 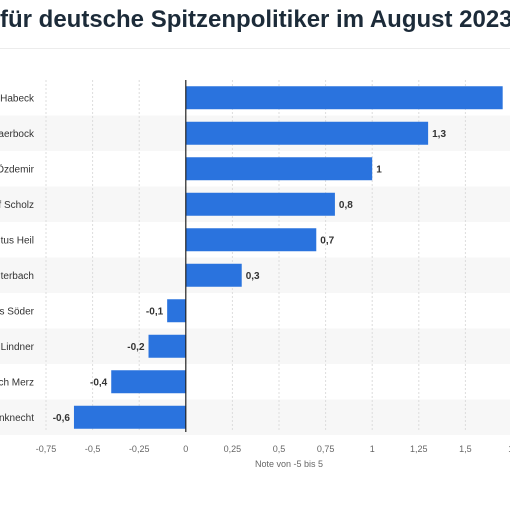 I want to click on value-label: 0,3, so click(x=253, y=276).